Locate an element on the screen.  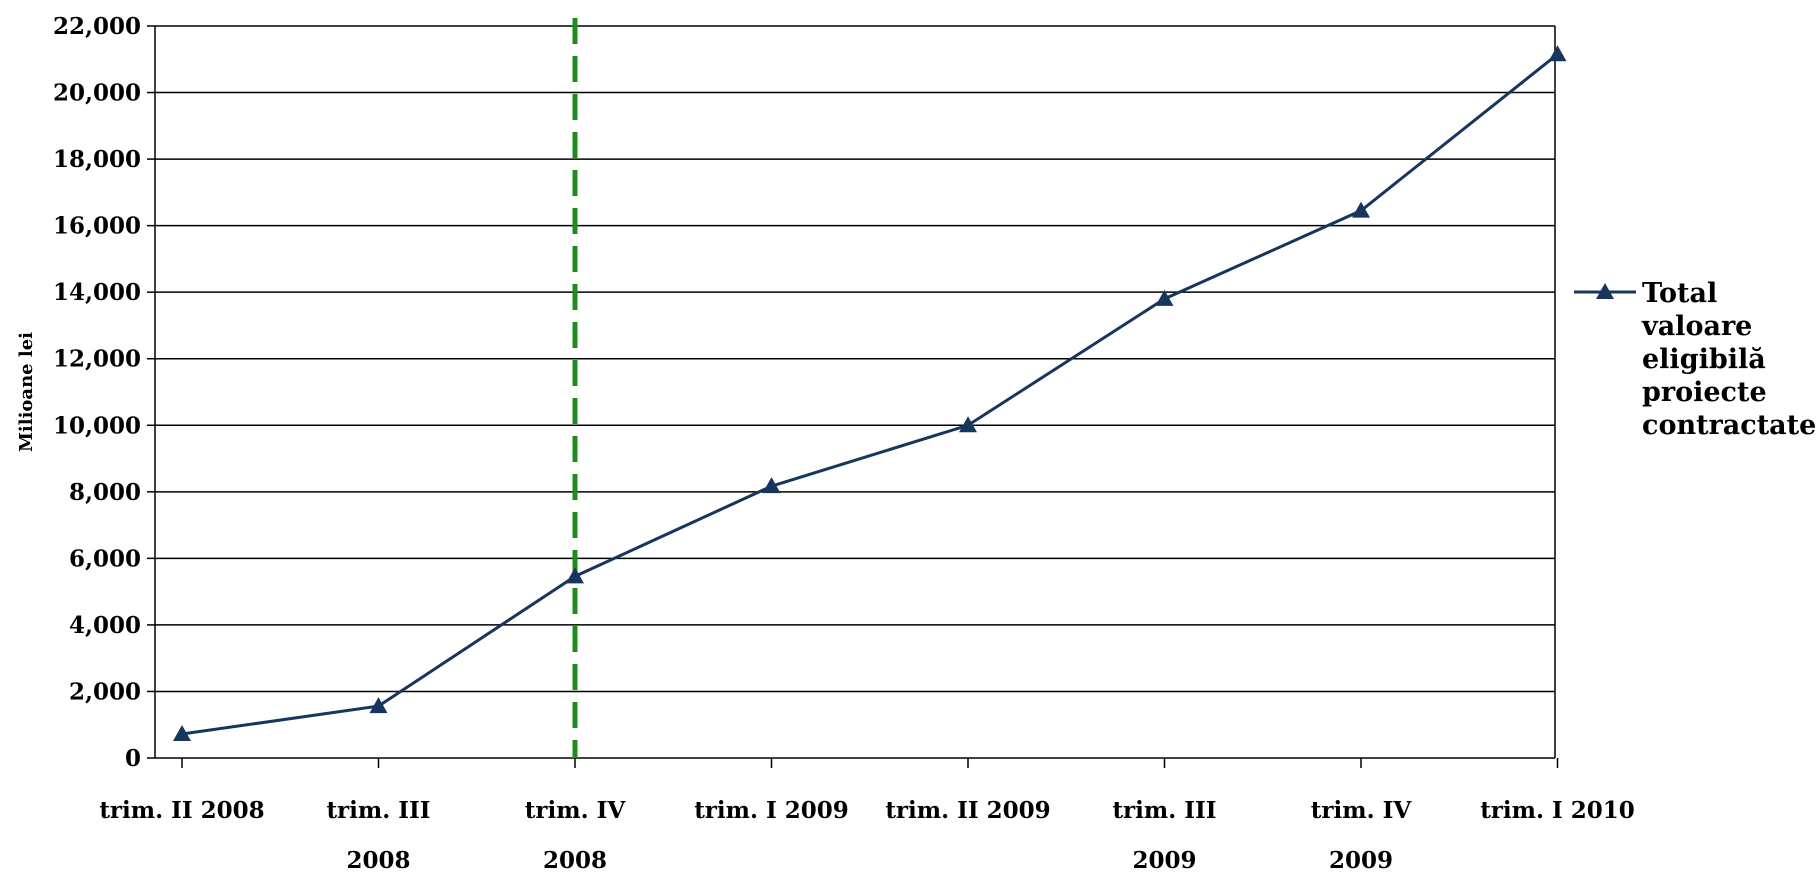
y-tick-label: 8,000 is located at coordinates (105, 492).